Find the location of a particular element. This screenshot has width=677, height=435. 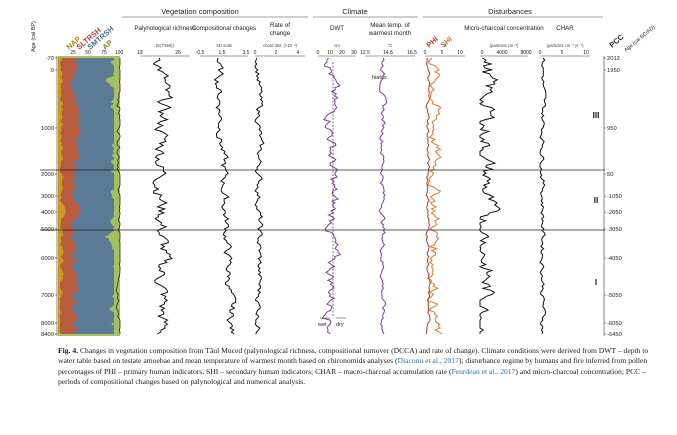

age-tick-label: 7000 is located at coordinates (47, 296).